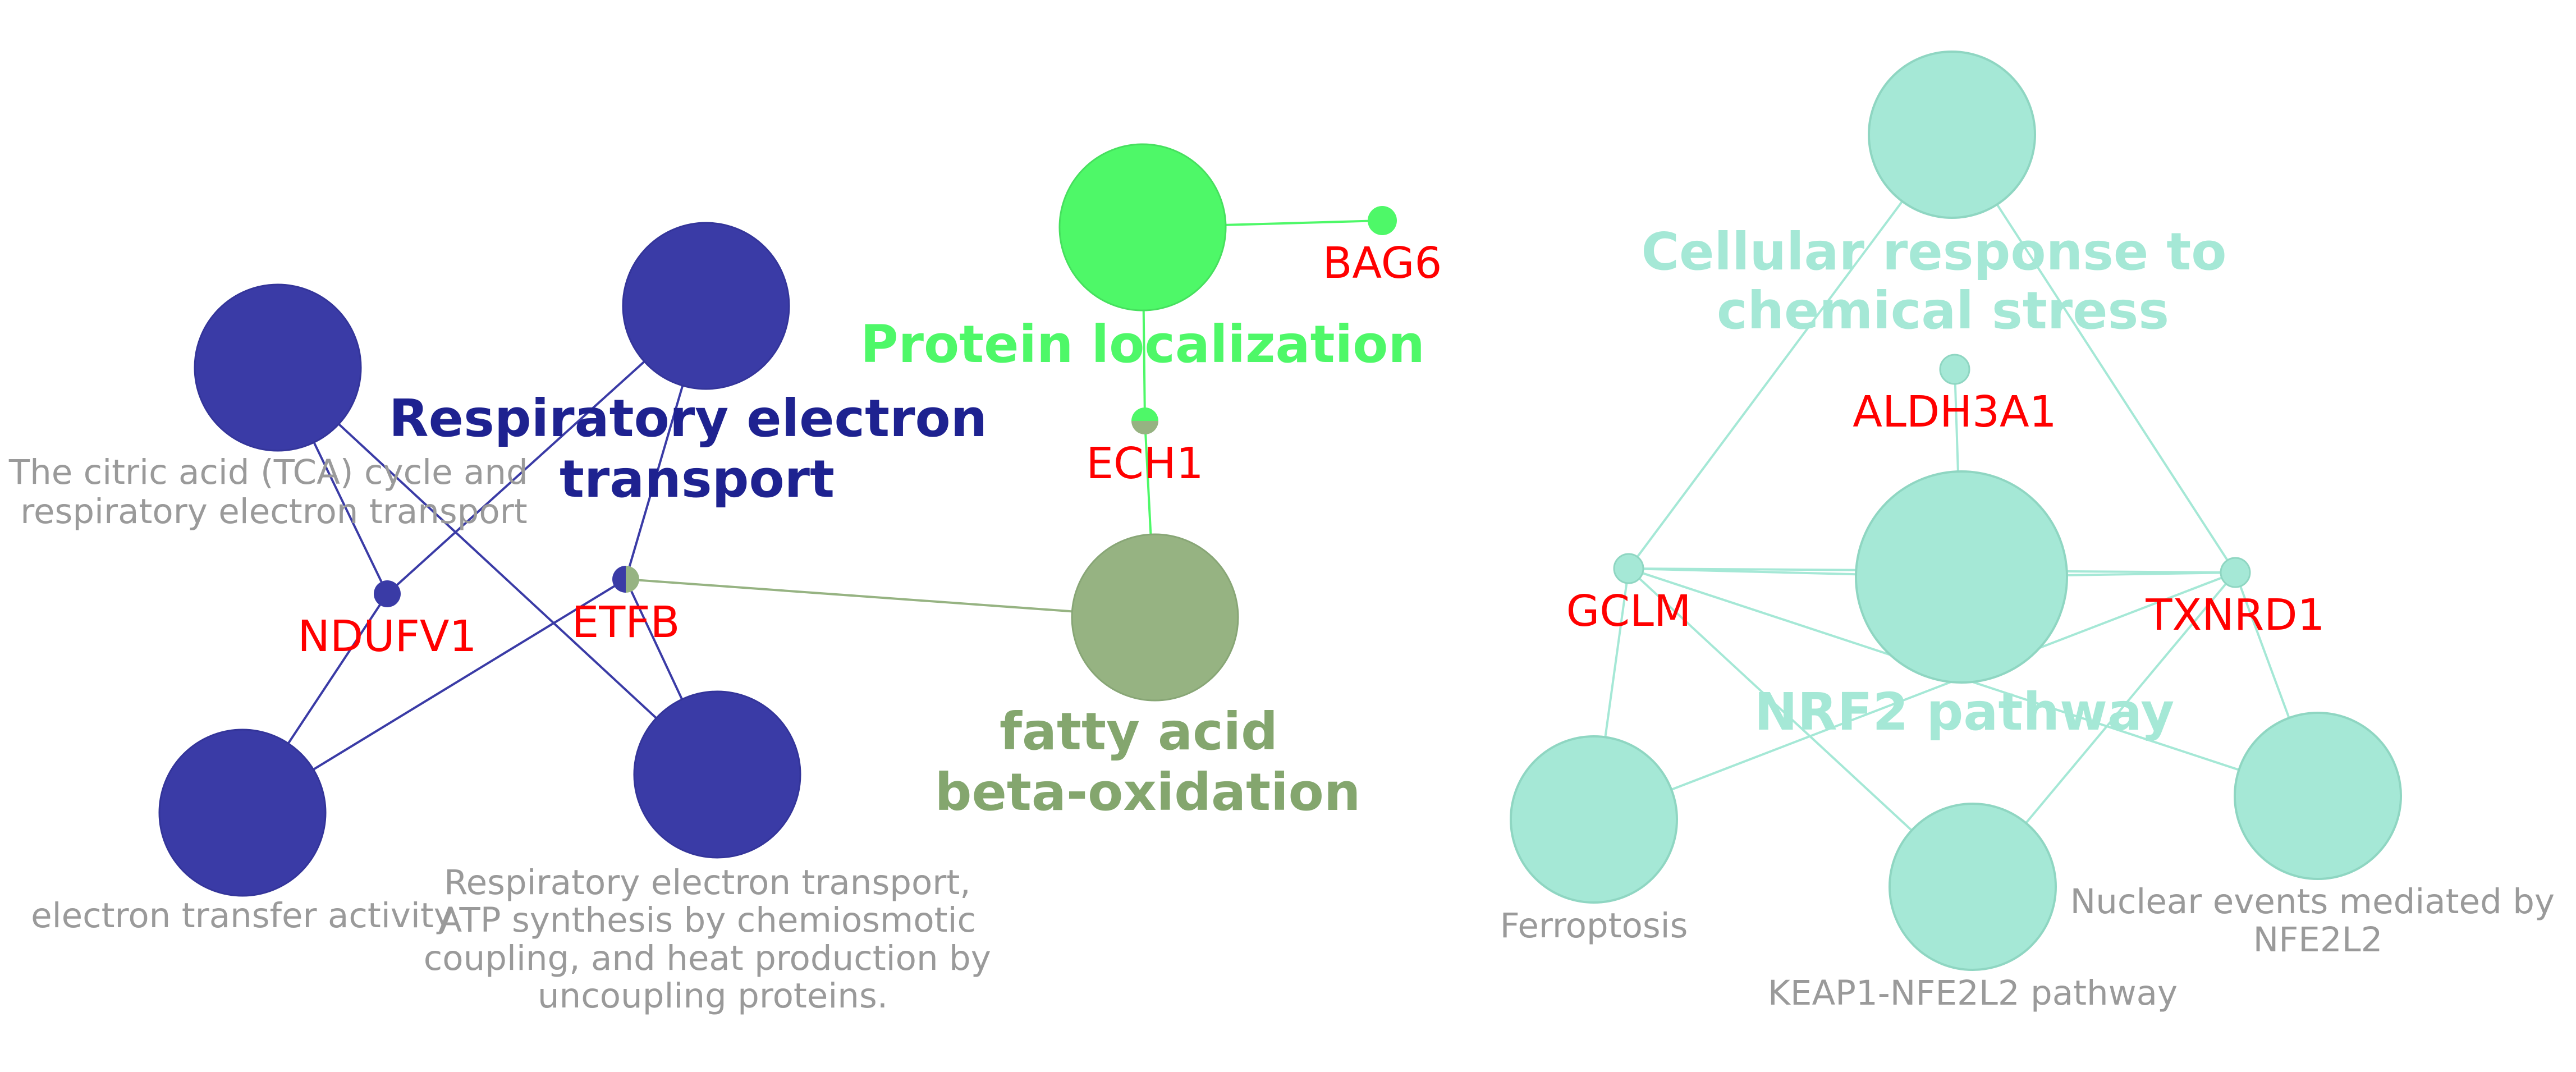 The height and width of the screenshot is (1072, 2576). I want to click on term-label-electron-transfer: electron transfer activity, so click(242, 916).